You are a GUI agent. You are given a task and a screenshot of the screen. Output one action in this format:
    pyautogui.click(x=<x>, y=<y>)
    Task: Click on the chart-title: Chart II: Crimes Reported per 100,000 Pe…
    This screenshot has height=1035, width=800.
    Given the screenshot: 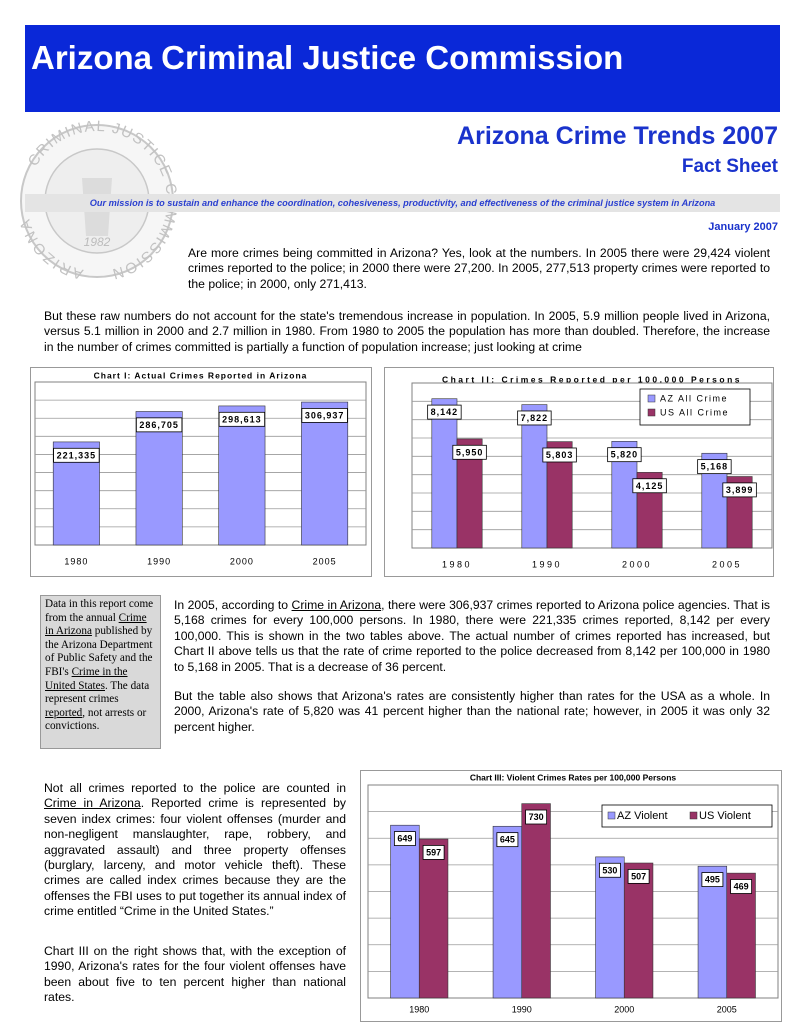 What is the action you would take?
    pyautogui.click(x=592, y=379)
    